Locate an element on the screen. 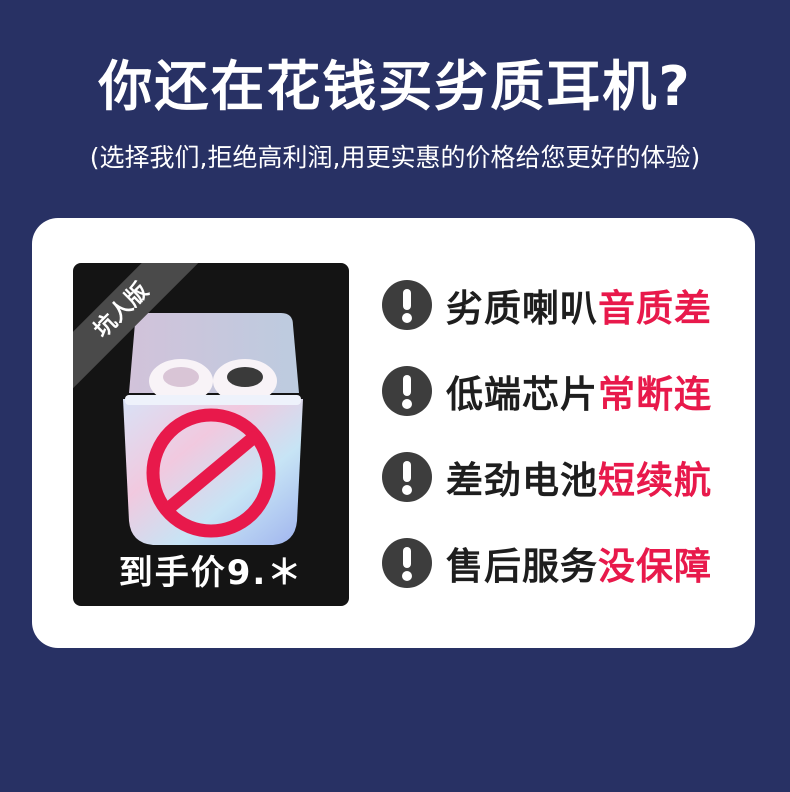 The image size is (790, 792). feature-text: 低端芯片常断连 is located at coordinates (579, 391).